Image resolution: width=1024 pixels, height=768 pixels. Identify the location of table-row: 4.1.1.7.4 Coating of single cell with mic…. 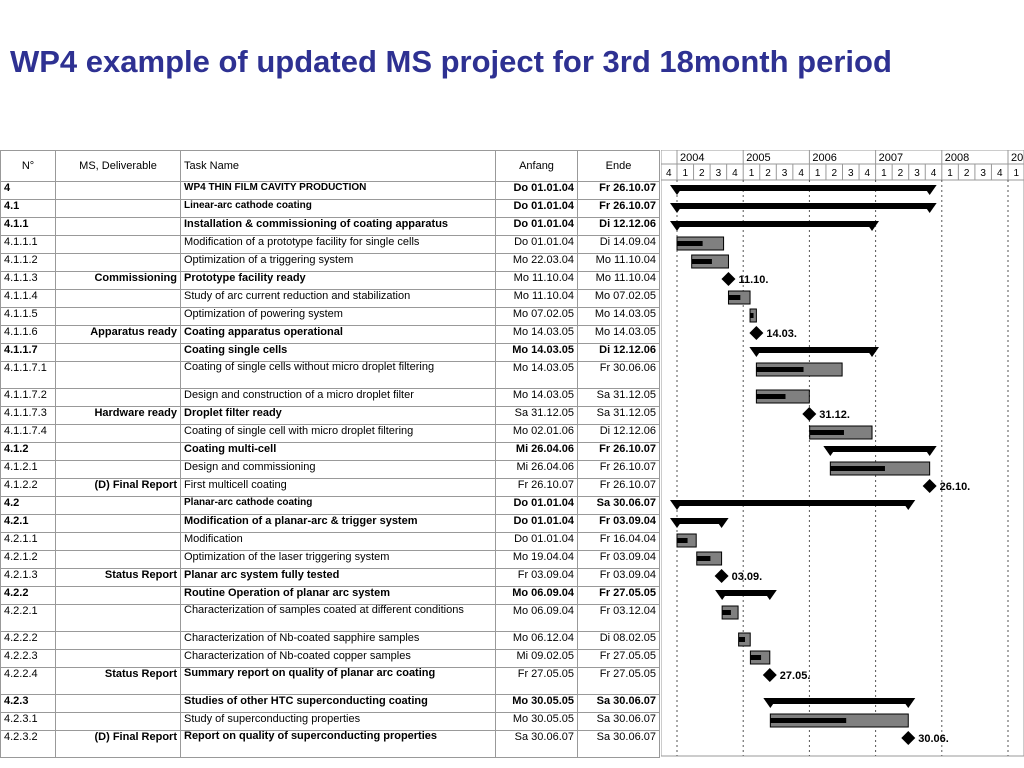
(330, 433).